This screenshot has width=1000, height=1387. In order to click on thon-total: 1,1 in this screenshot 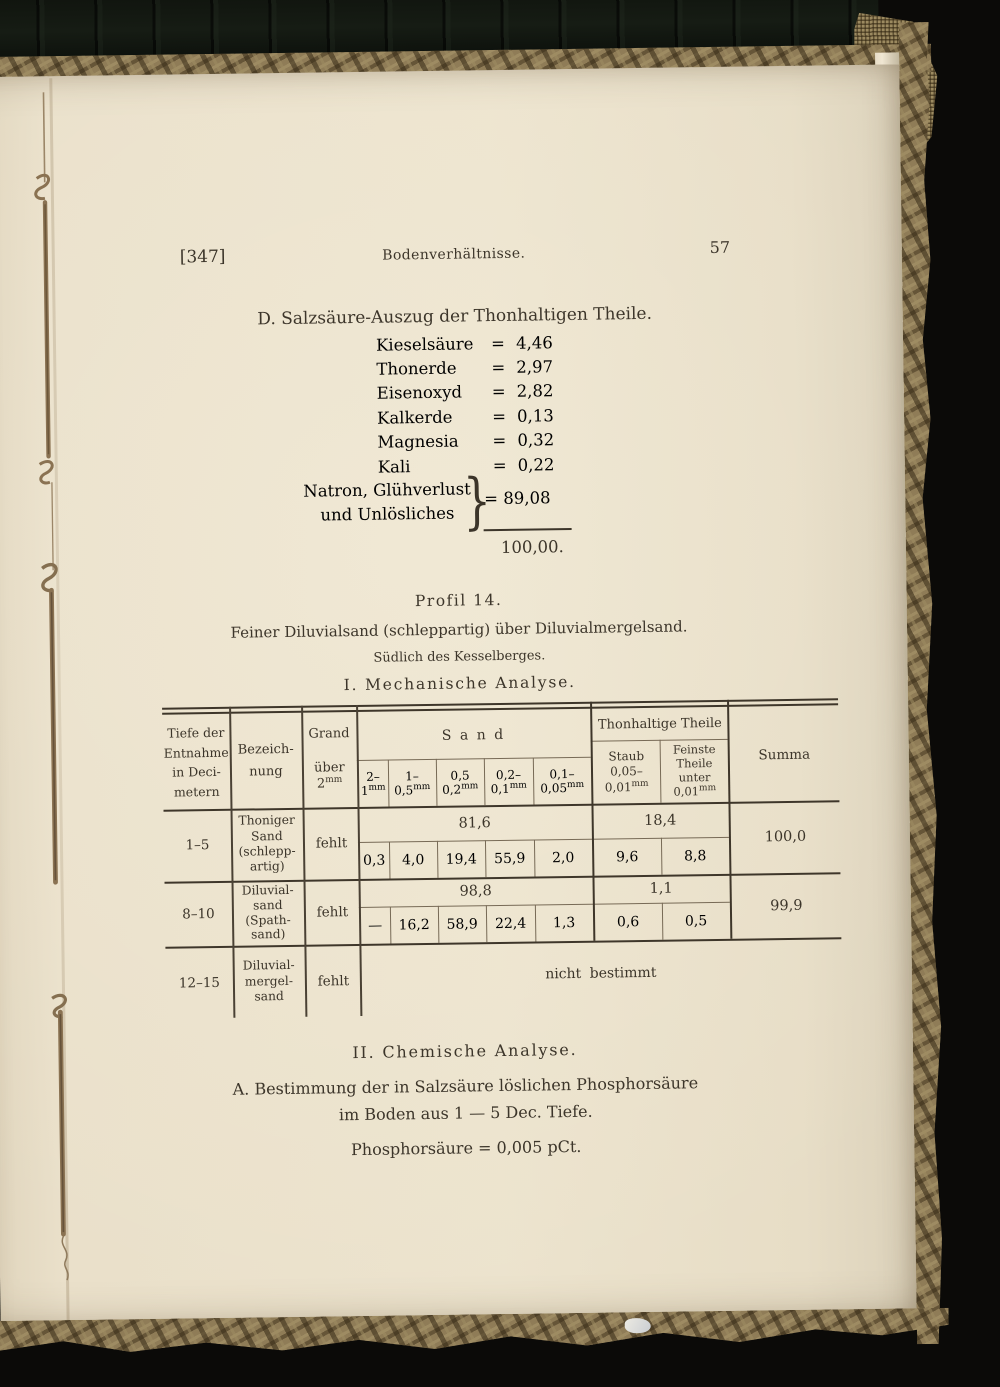, I will do `click(661, 888)`.